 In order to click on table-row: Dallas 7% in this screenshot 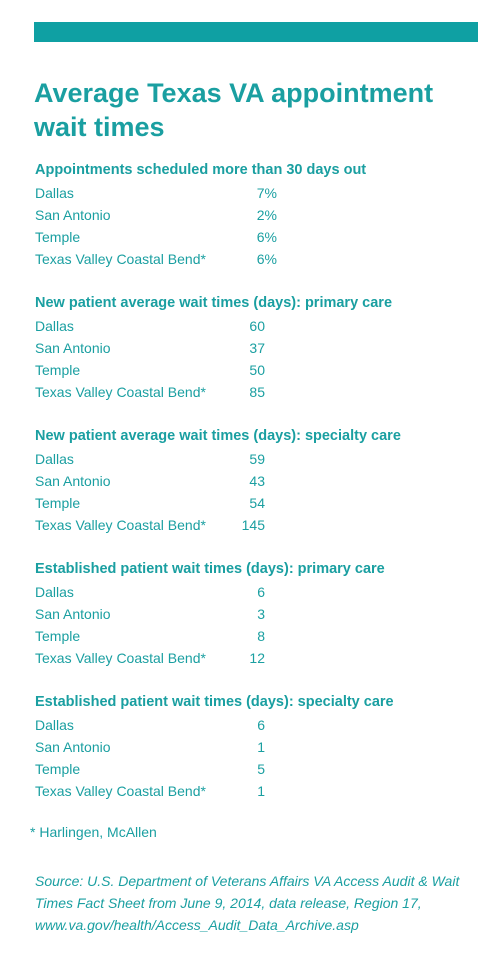, I will do `click(185, 193)`.